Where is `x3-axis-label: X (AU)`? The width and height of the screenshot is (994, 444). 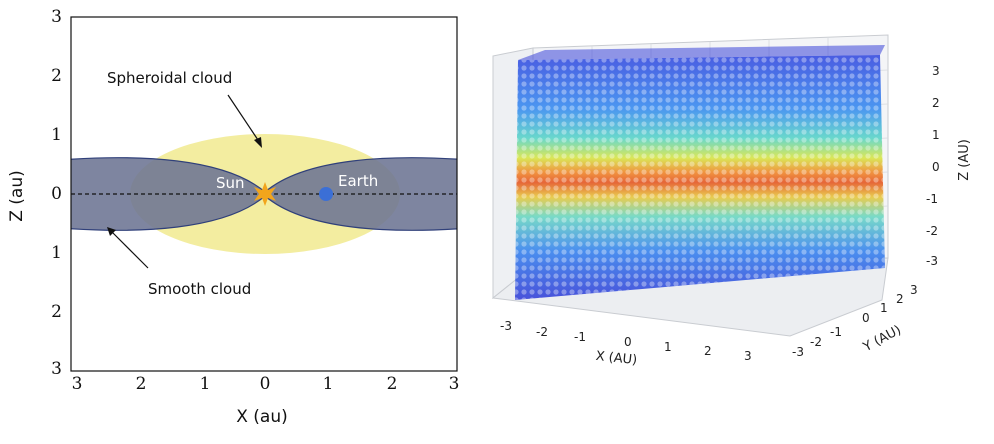 x3-axis-label: X (AU) is located at coordinates (616, 358).